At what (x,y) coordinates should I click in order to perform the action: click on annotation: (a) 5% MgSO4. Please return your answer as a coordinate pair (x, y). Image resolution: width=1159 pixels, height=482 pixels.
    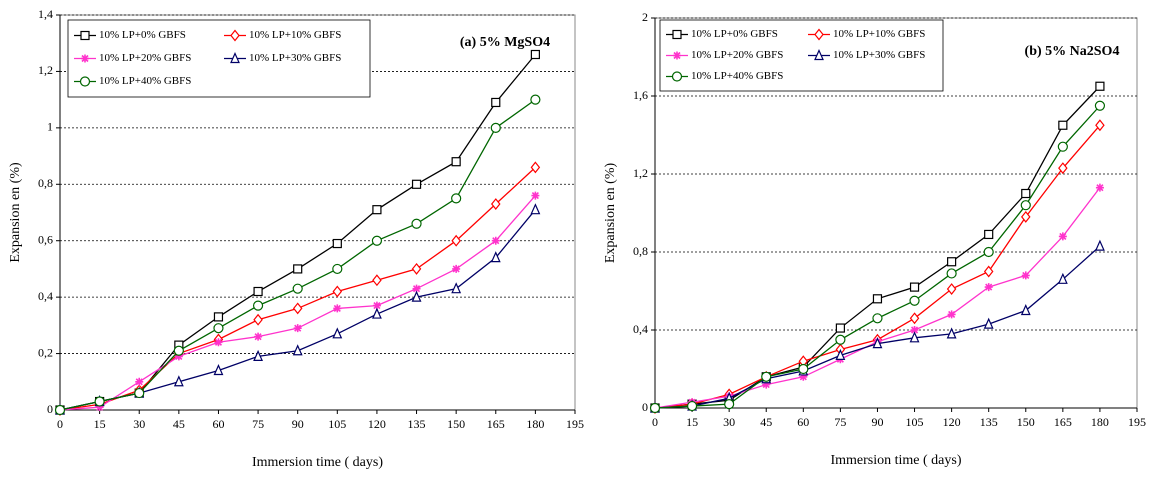
    Looking at the image, I should click on (505, 42).